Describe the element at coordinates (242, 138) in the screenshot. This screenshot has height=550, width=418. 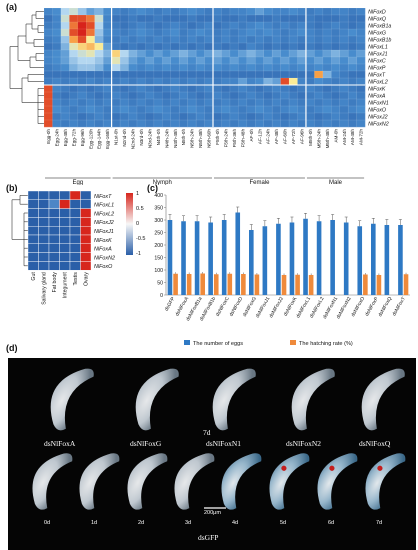
I see `col-label-a: F5th-48h` at that location.